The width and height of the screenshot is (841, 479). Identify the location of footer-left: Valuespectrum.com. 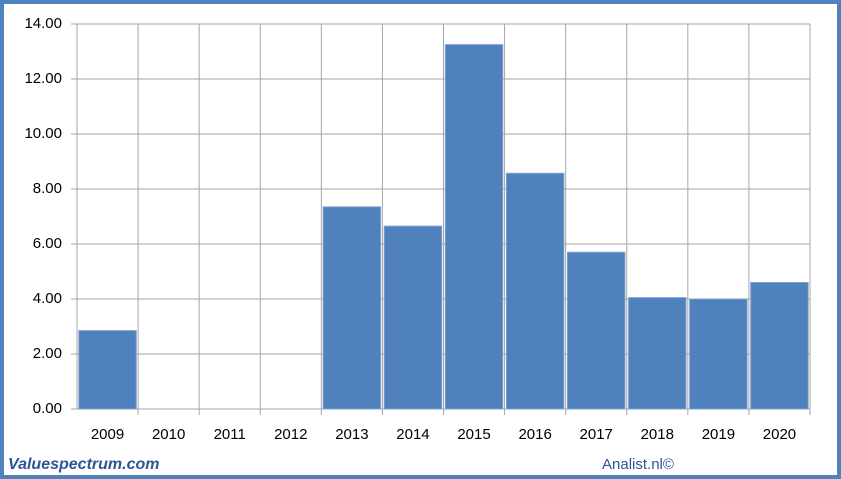
(83, 464).